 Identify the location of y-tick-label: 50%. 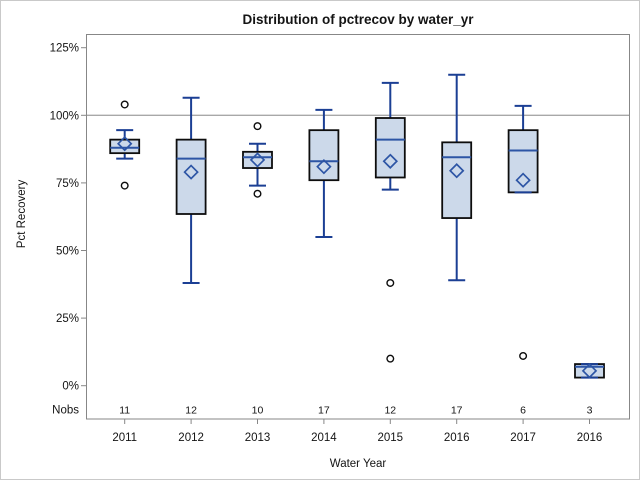
(67, 252).